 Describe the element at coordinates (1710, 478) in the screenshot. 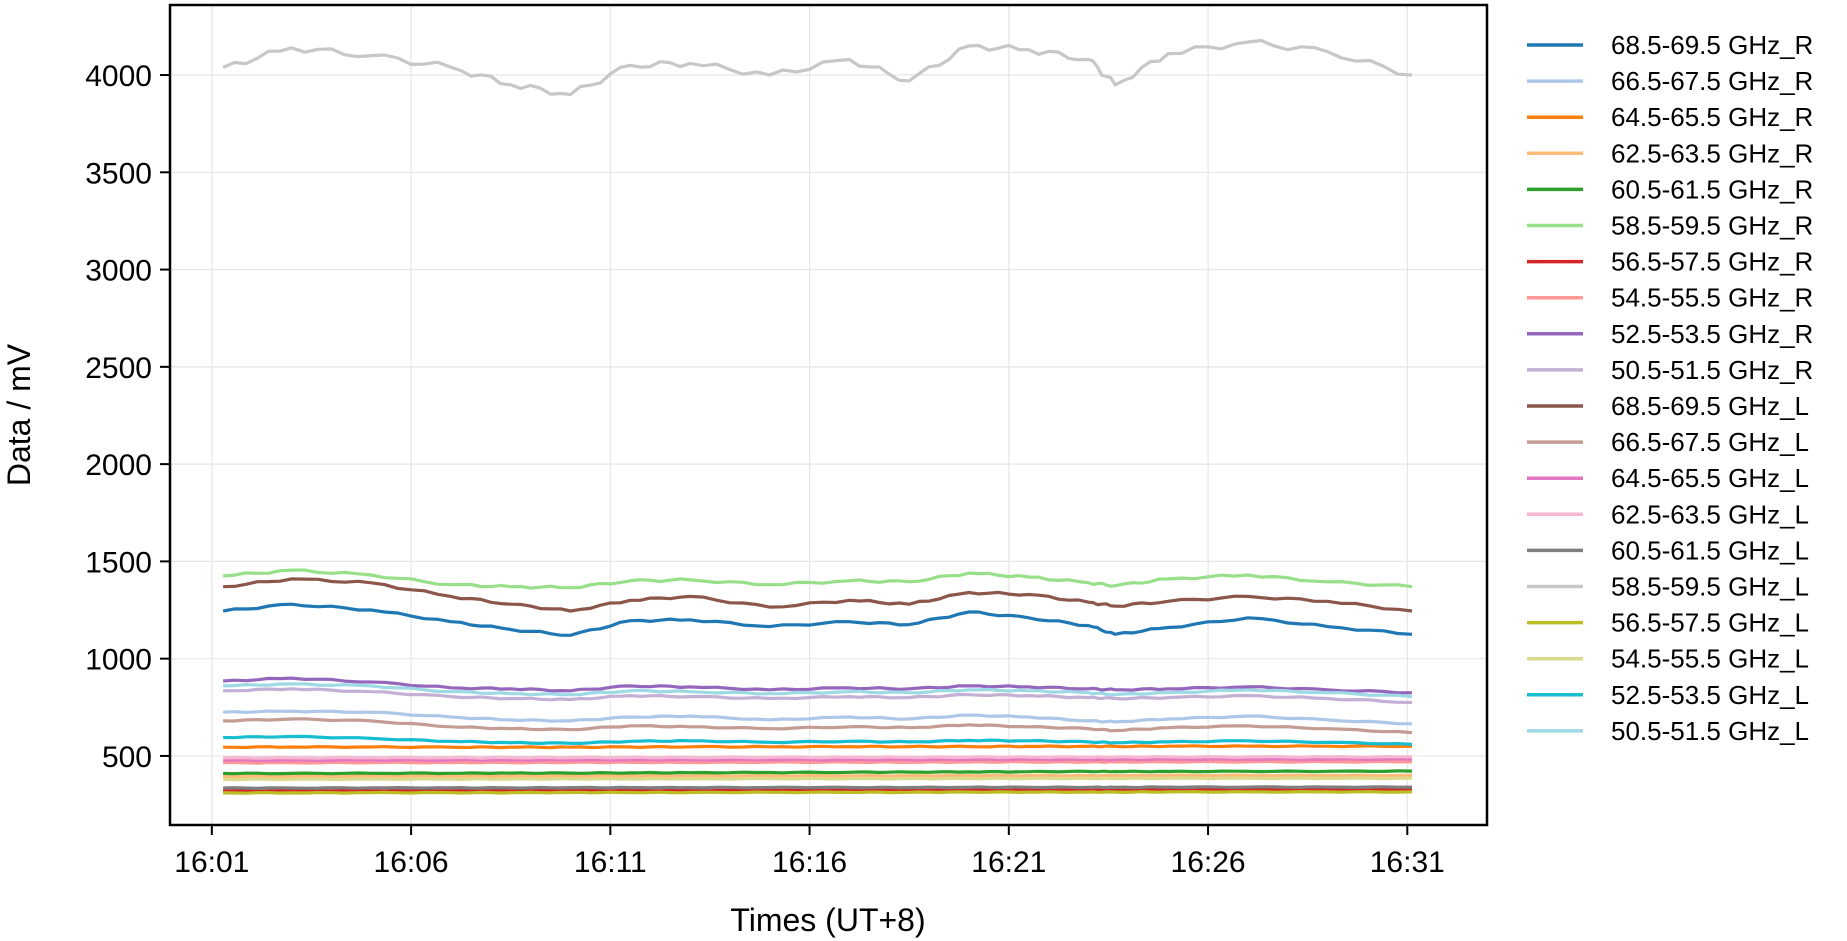

I see `legend-label: 64.5-65.5 GHz_L` at that location.